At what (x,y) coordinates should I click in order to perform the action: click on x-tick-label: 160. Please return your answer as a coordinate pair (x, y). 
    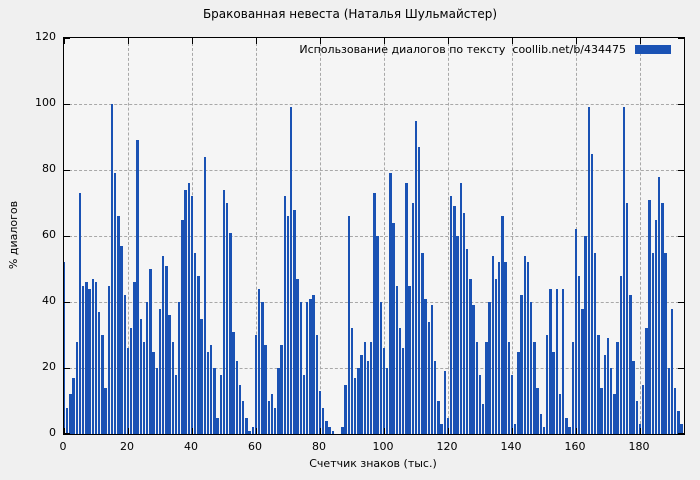
    Looking at the image, I should click on (575, 446).